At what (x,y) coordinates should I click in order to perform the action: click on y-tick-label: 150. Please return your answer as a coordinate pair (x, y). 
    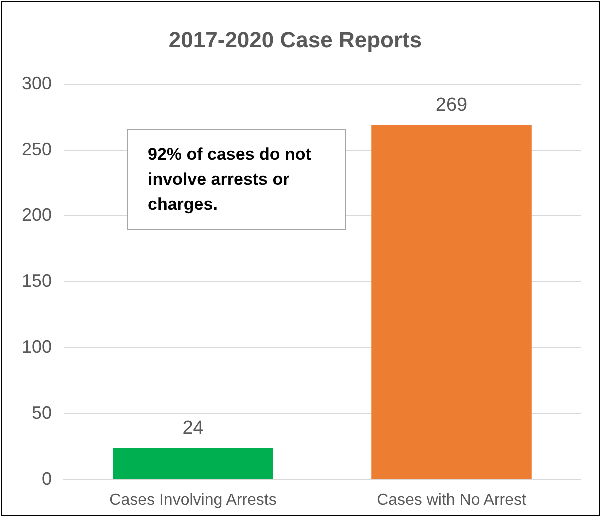
    Looking at the image, I should click on (37, 281).